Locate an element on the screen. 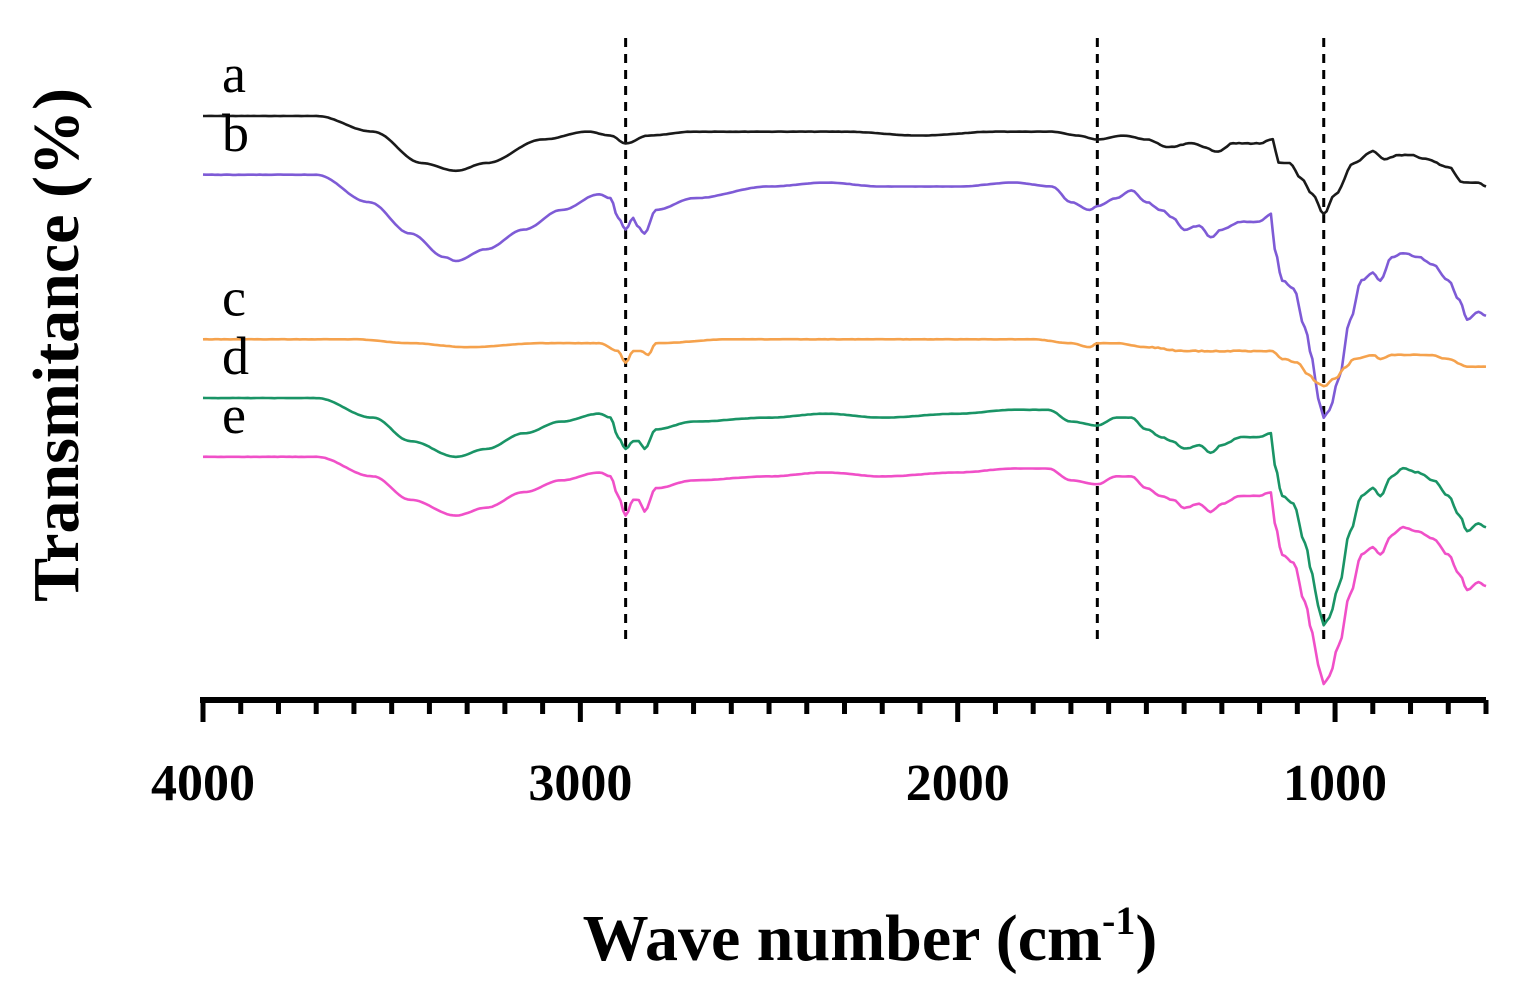 This screenshot has width=1520, height=993. x-tick-label-1000: 1000 is located at coordinates (1335, 783).